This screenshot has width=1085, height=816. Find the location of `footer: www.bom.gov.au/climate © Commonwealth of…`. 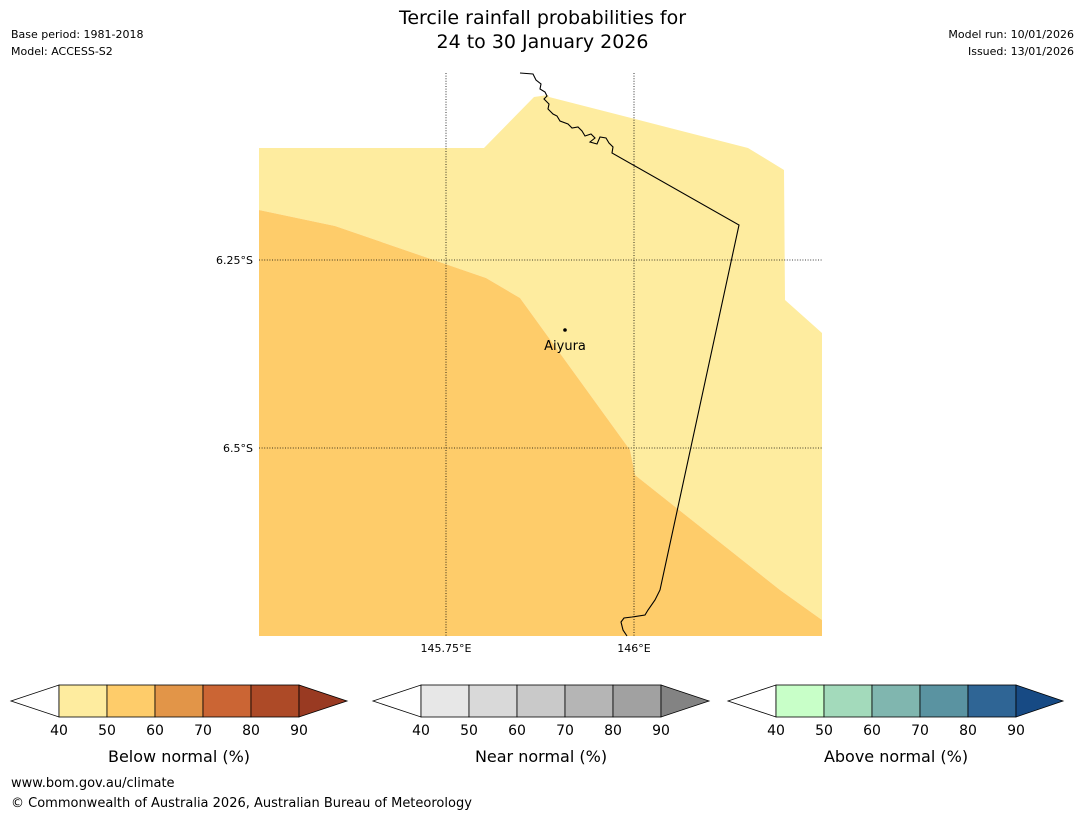

footer: www.bom.gov.au/climate © Commonwealth of… is located at coordinates (241, 794).